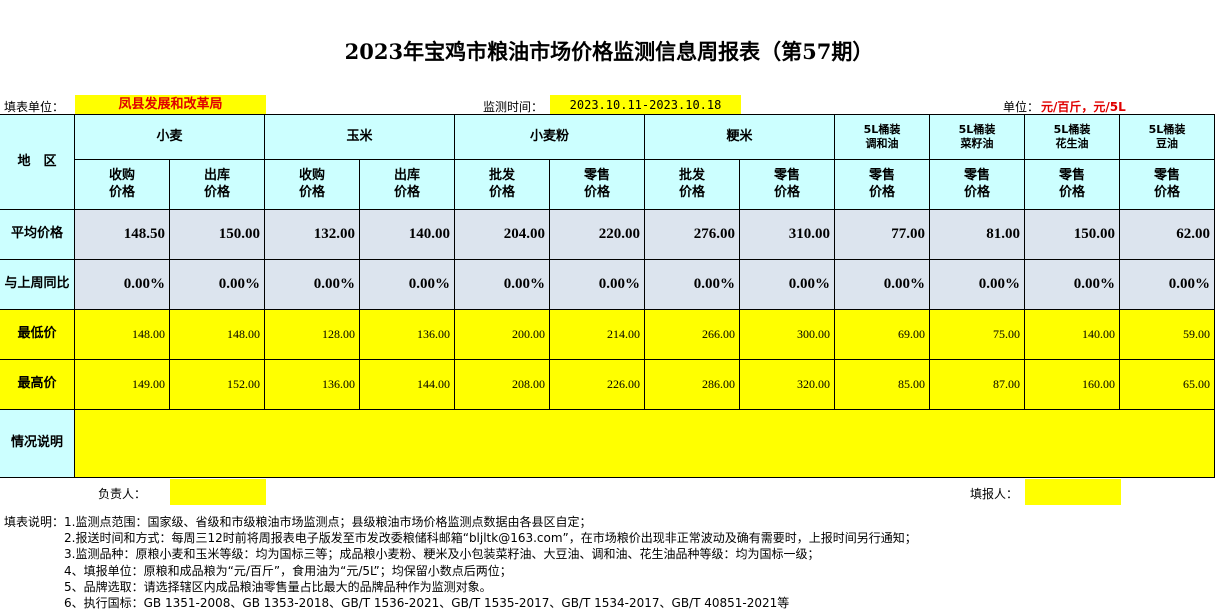 This screenshot has width=1218, height=616. What do you see at coordinates (312, 334) in the screenshot?
I see `cell: 128.00` at bounding box center [312, 334].